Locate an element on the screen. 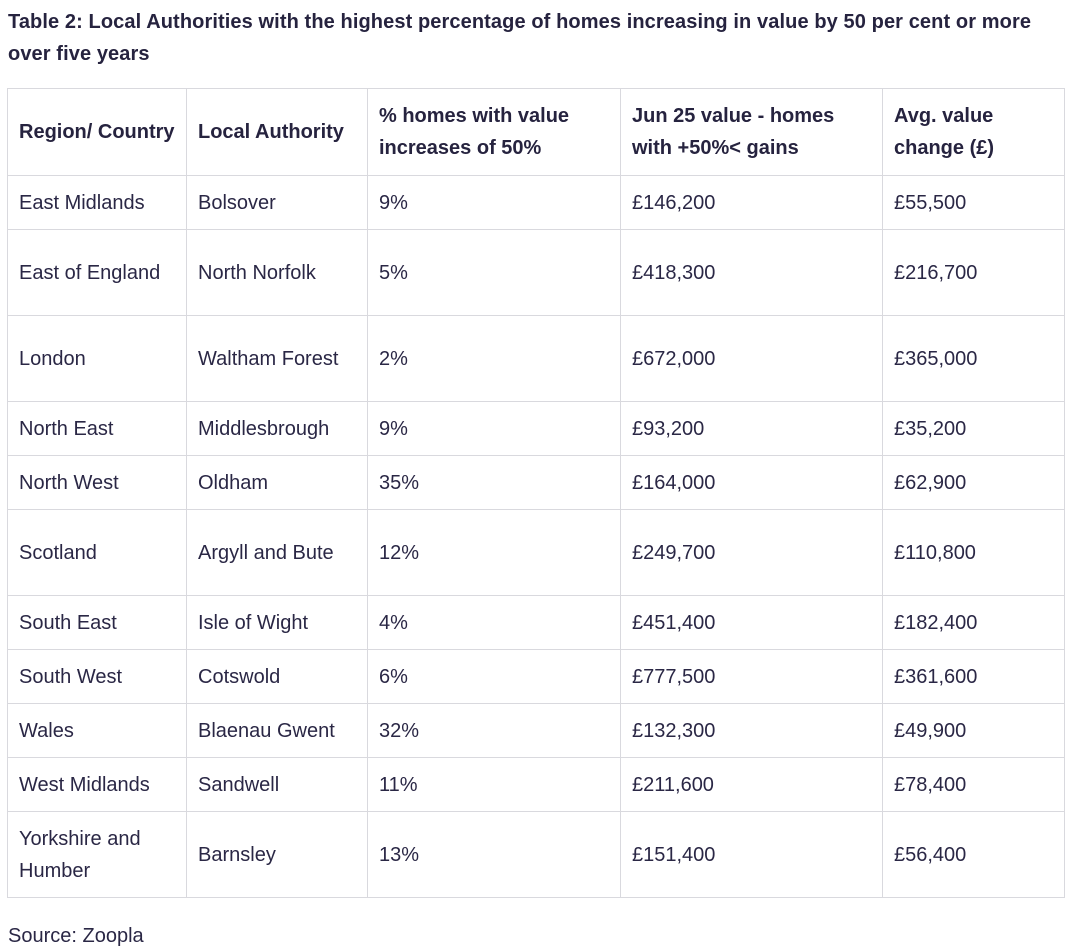  cell-avg-value-change: £55,500 is located at coordinates (973, 202).